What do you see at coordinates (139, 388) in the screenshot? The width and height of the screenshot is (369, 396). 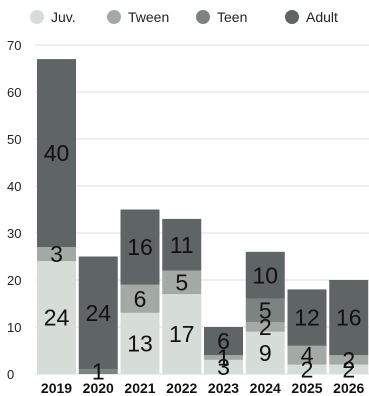 I see `x-tick-label: 2021` at bounding box center [139, 388].